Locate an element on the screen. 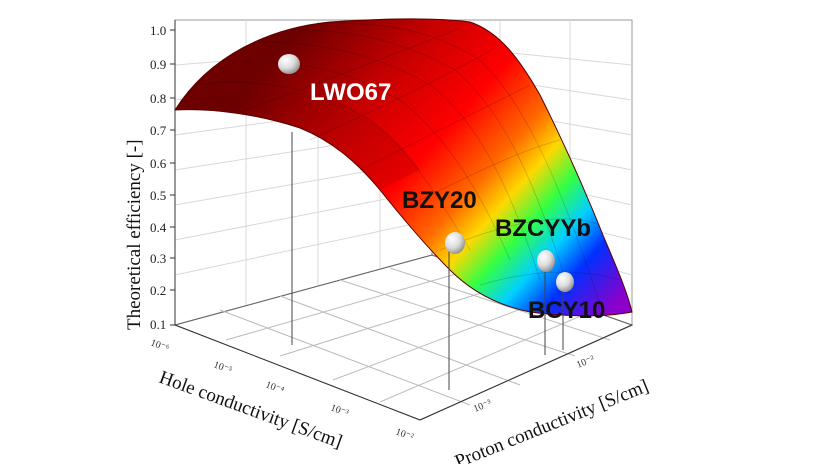 The width and height of the screenshot is (825, 464). z-axis-title: Theoretical efficiency [-] is located at coordinates (134, 234).